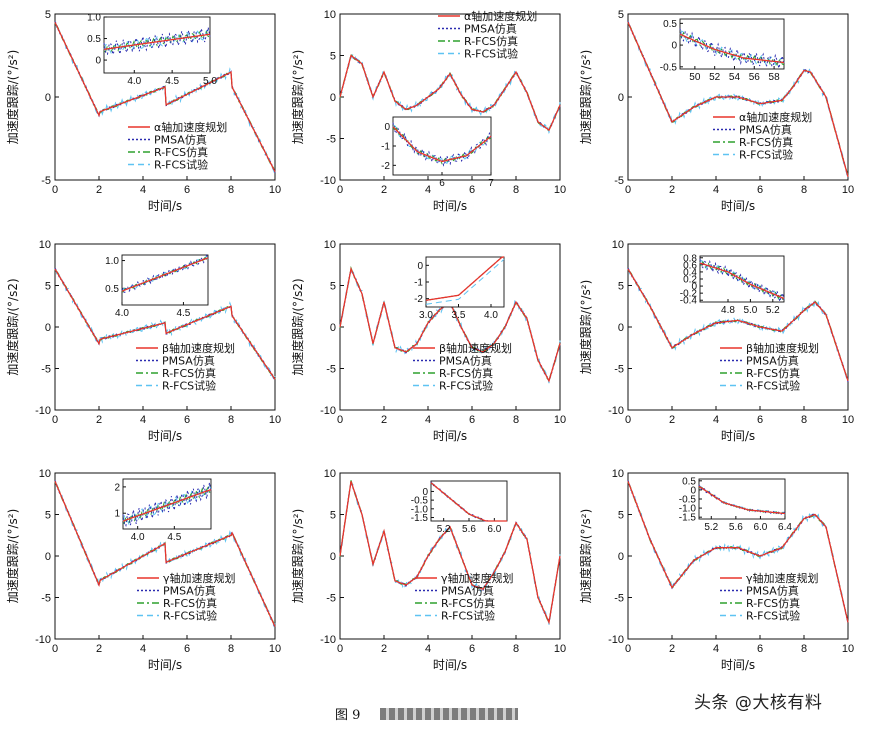 Image resolution: width=873 pixels, height=730 pixels. I want to click on inset-y-tick-label: -1.0, so click(420, 509).